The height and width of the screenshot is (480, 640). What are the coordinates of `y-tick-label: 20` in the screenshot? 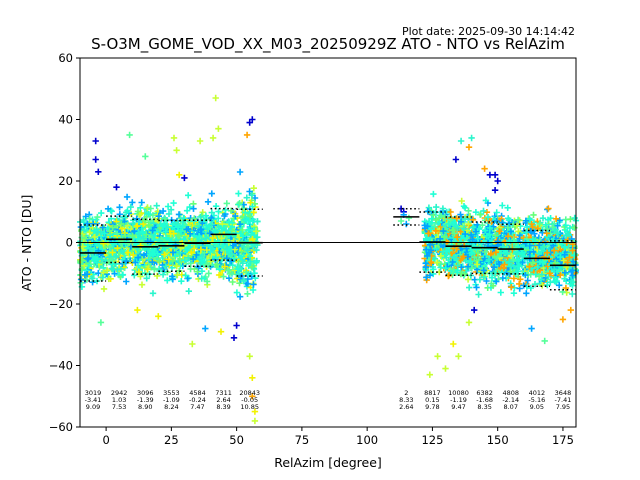 It's located at (65, 181).